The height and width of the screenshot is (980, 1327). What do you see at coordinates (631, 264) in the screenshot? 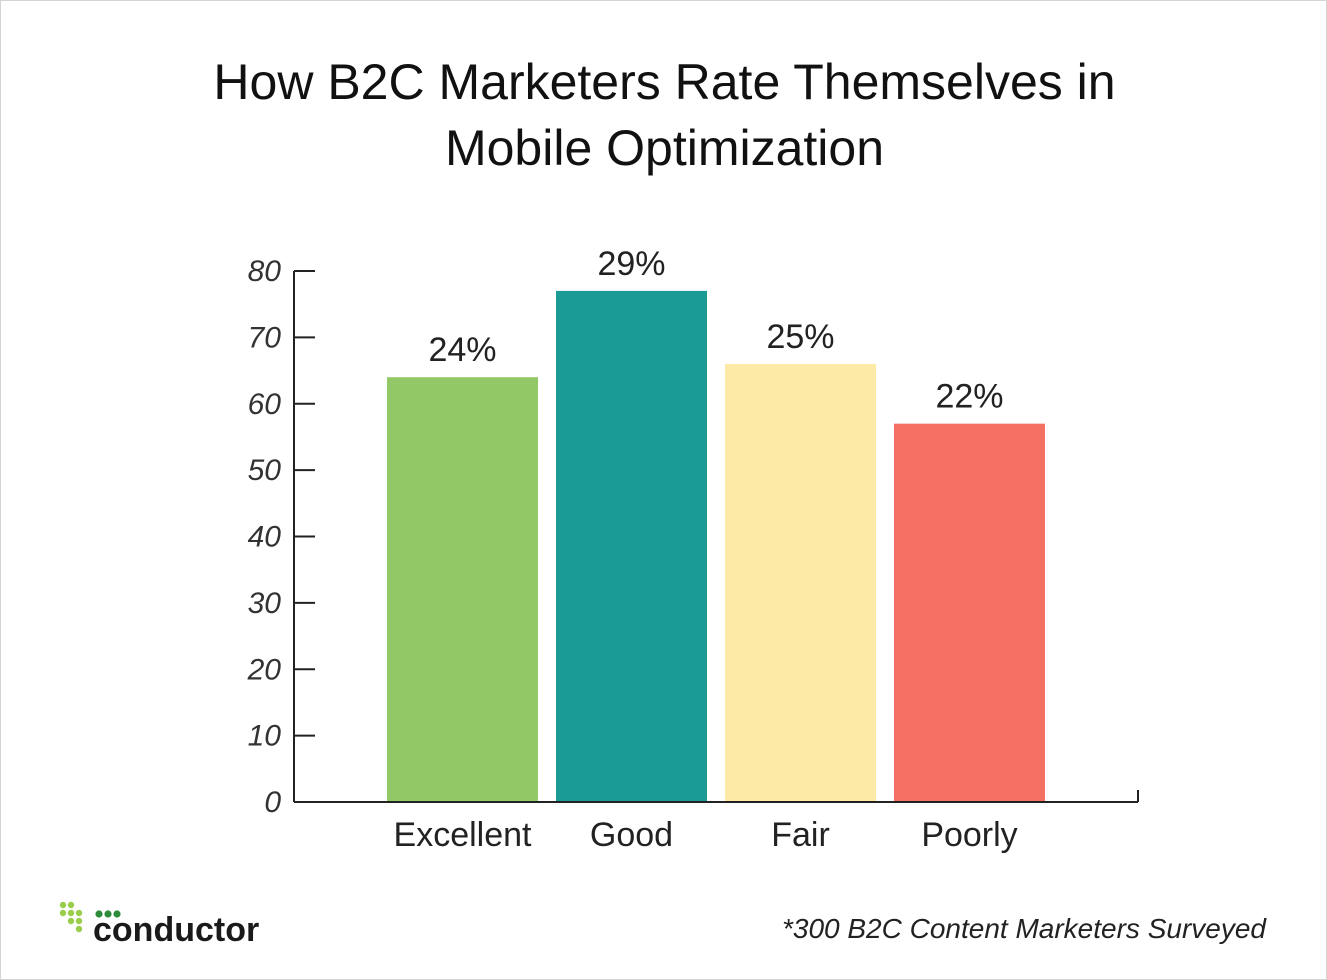
I see `data-label-good: 29%` at bounding box center [631, 264].